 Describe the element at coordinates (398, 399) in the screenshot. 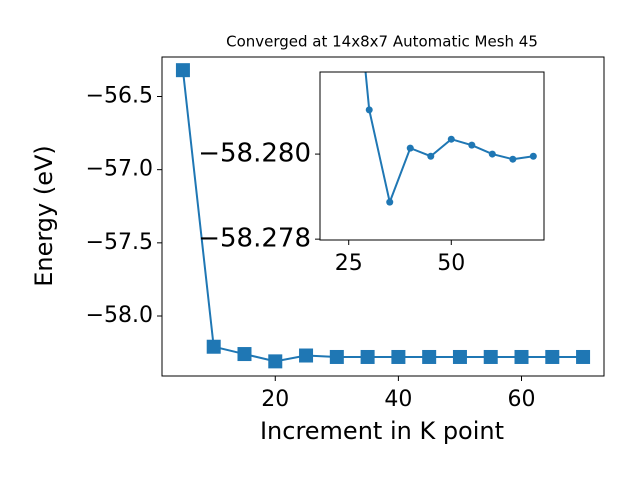

I see `x-tick-label: 40` at that location.